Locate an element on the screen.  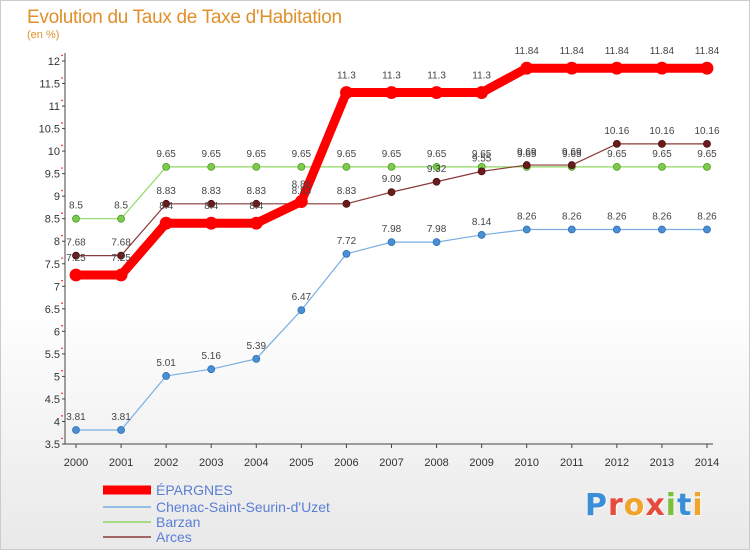
x-tick-label: 2012 is located at coordinates (617, 463).